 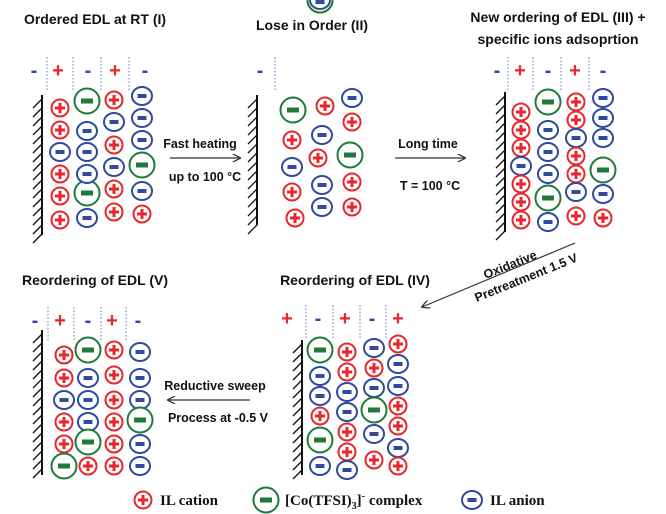 I want to click on arrow-label: up to 100 °C, so click(x=205, y=177).